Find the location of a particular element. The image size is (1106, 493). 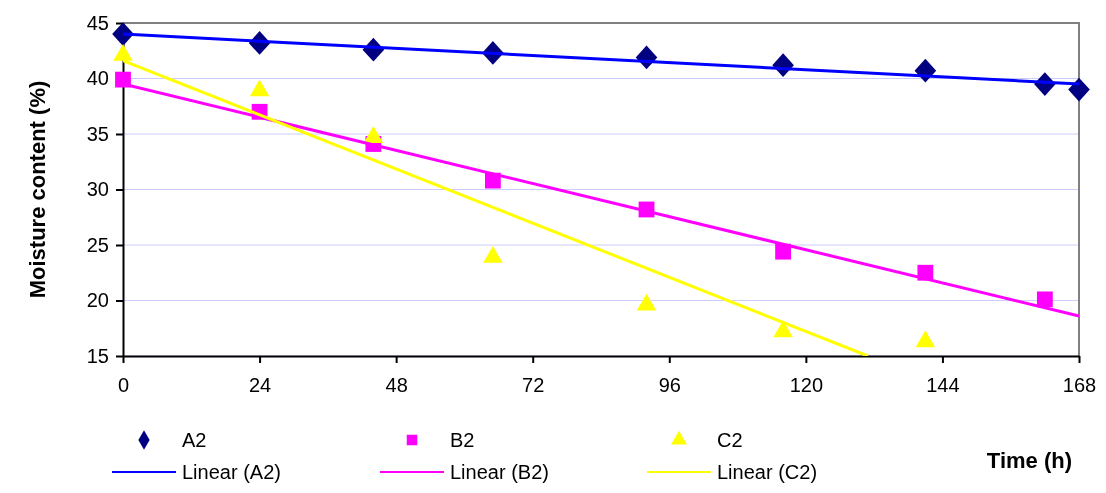

legend-label: C2 is located at coordinates (730, 440).